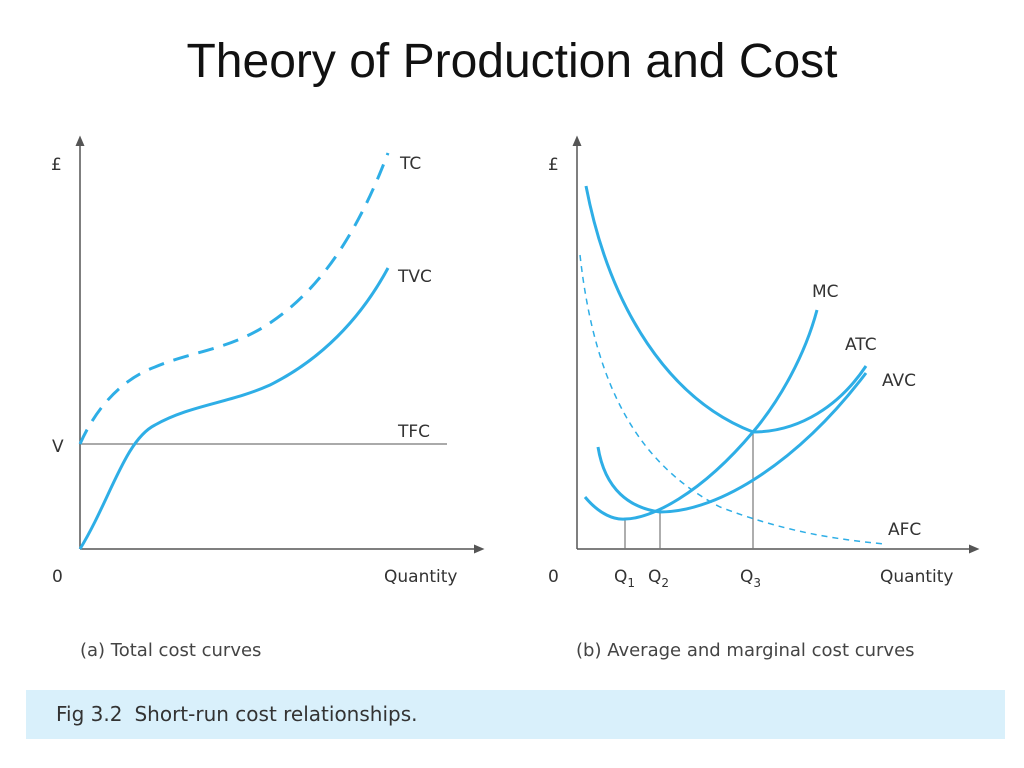  I want to click on panel-b-origin: 0, so click(553, 577).